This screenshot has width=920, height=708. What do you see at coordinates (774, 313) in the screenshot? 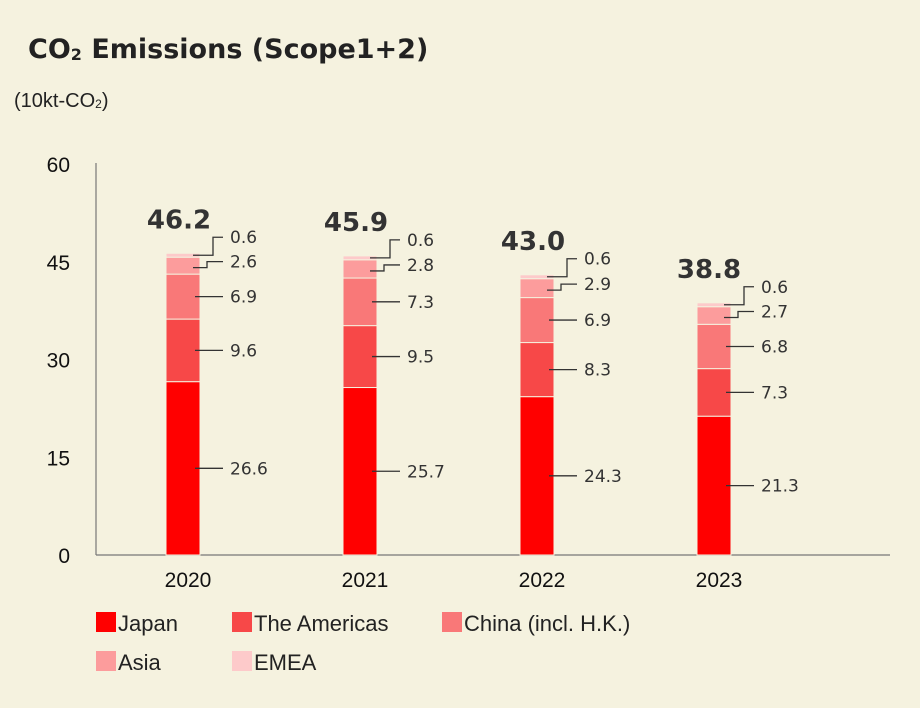
I see `data-label: 2.7` at bounding box center [774, 313].